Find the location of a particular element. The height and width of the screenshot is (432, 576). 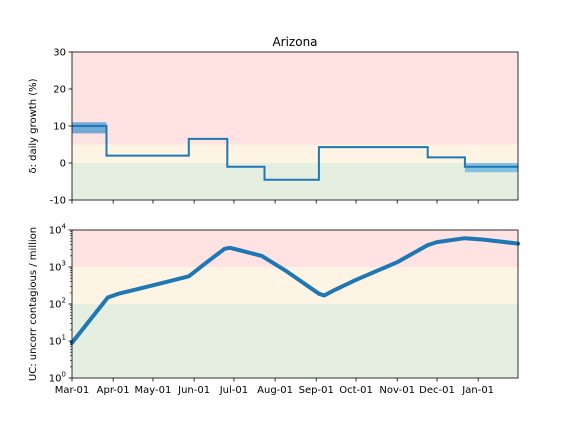

x-tick-label: Aug-01 is located at coordinates (275, 390).